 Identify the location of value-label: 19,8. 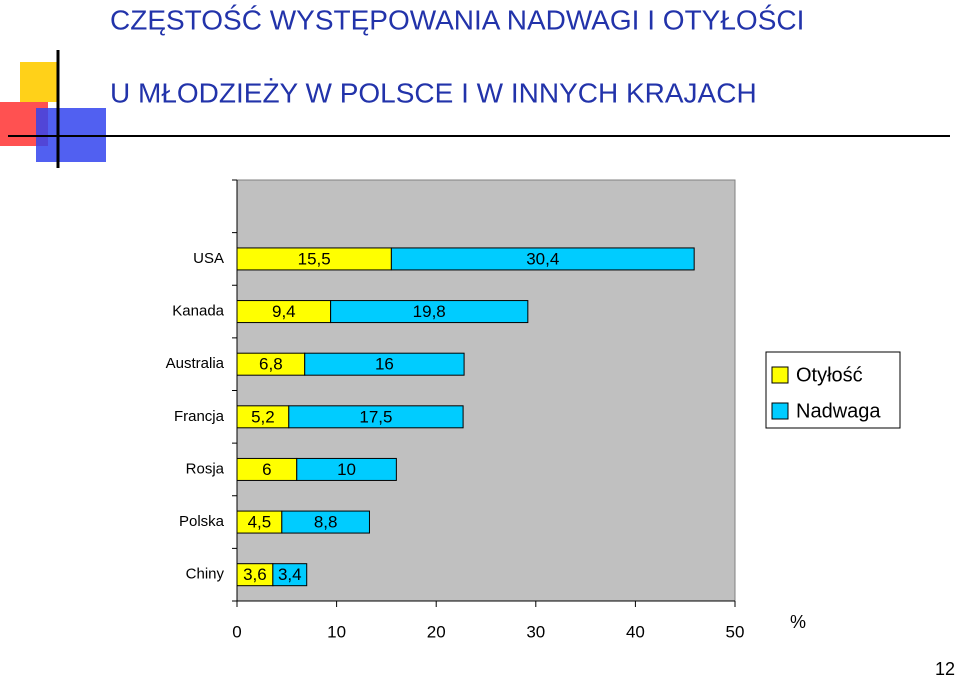
(429, 311).